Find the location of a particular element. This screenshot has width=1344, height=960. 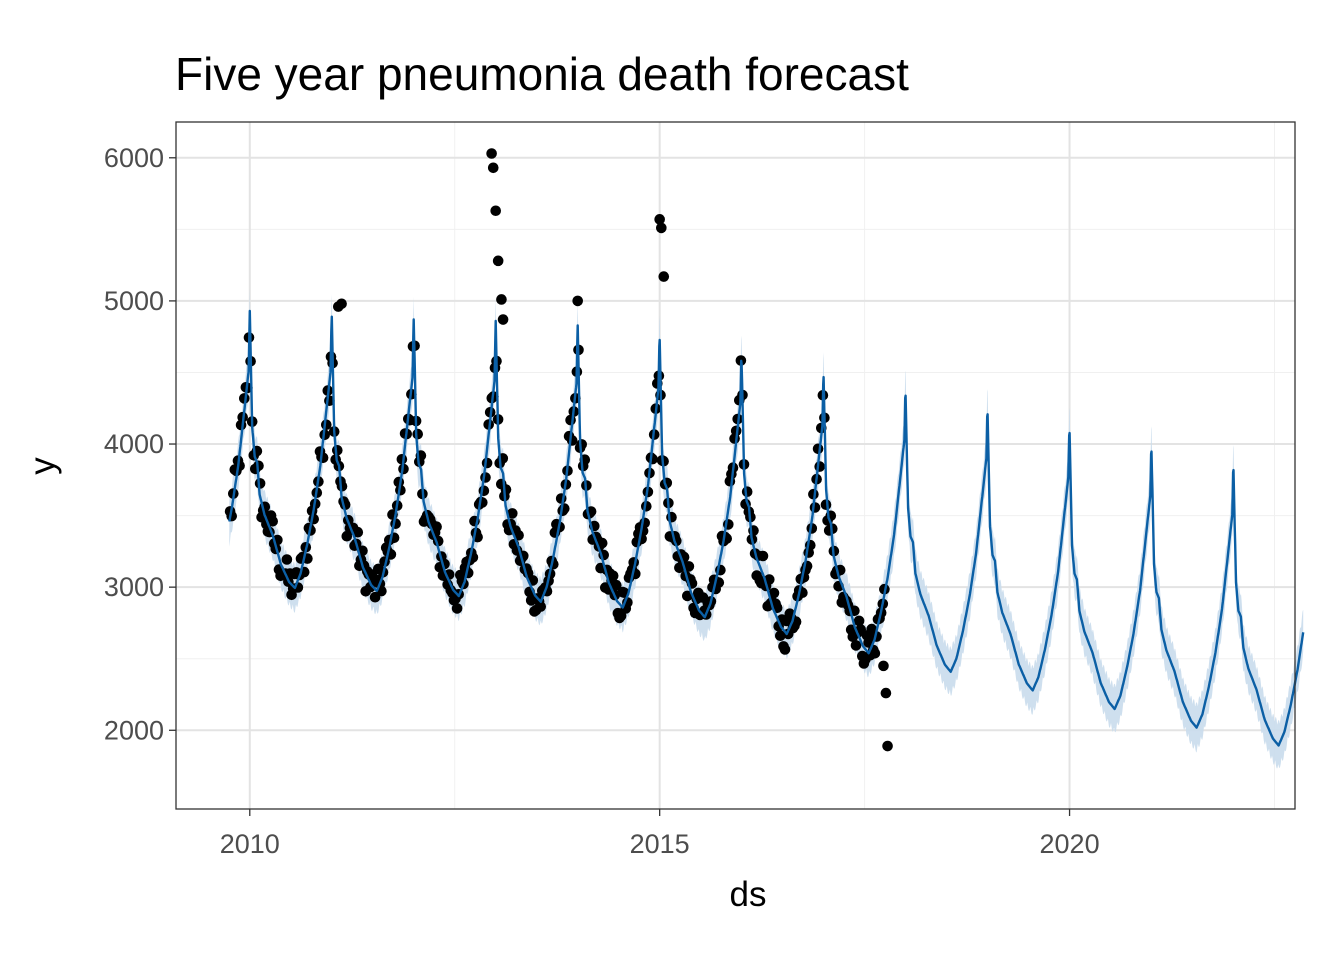

y-tick-label: 5000 is located at coordinates (134, 301).